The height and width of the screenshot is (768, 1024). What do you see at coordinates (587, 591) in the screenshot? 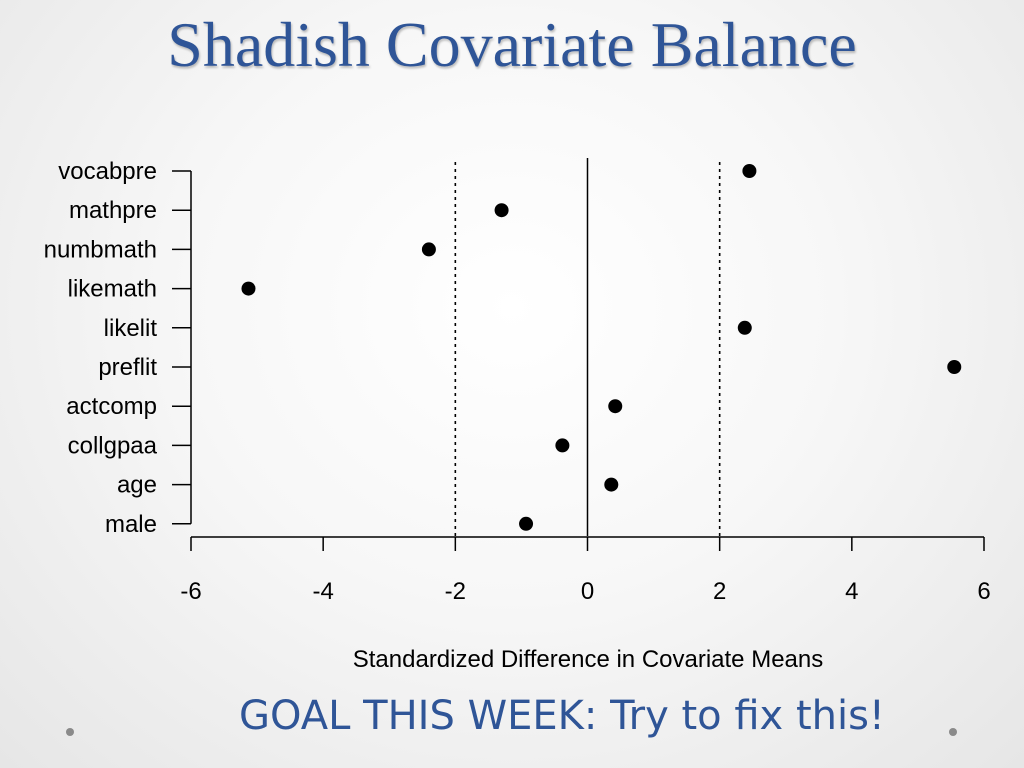
I see `x-tick-label: 0` at bounding box center [587, 591].